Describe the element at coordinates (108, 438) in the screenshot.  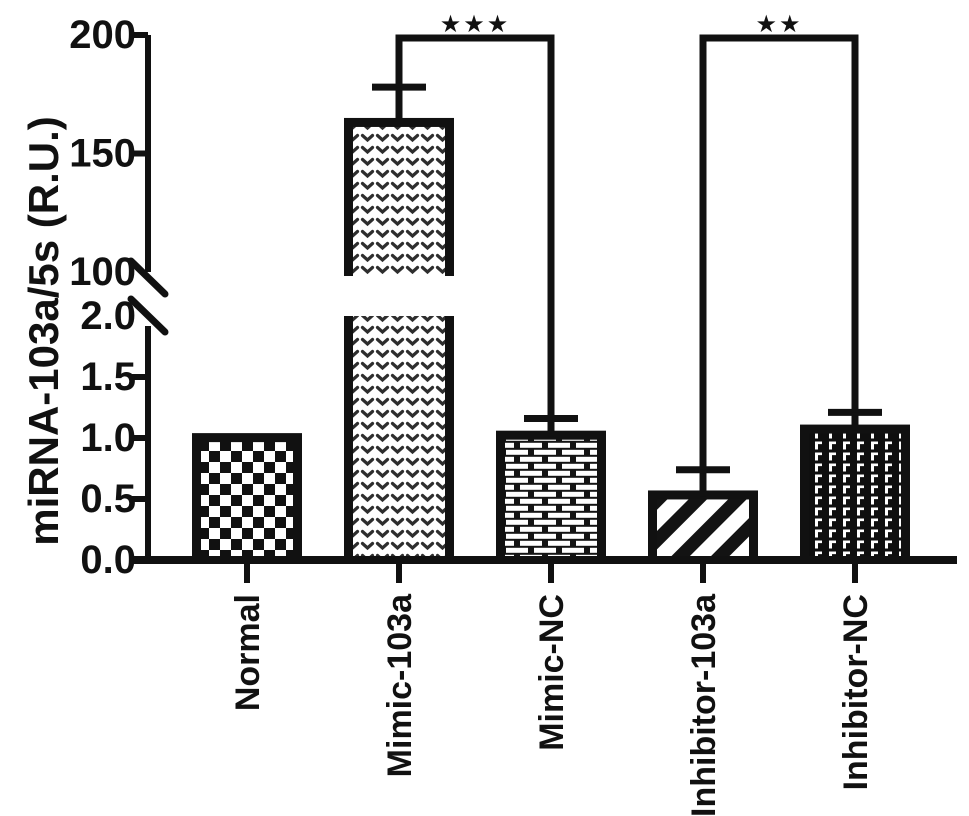
I see `y-tick-label: 1.0` at that location.